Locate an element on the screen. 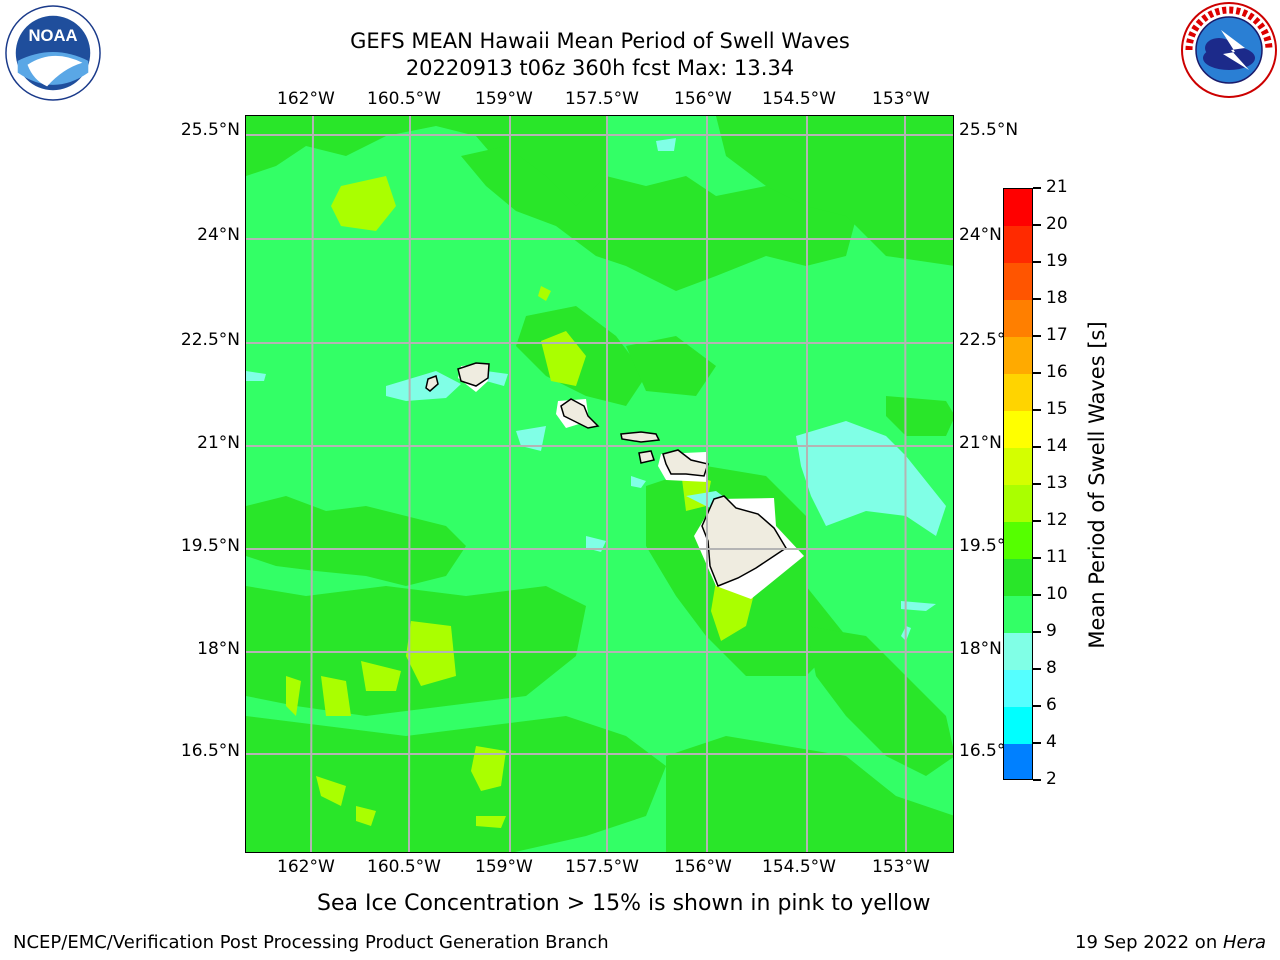 The height and width of the screenshot is (960, 1280). colorbar-tick-label: 2 is located at coordinates (1051, 779).